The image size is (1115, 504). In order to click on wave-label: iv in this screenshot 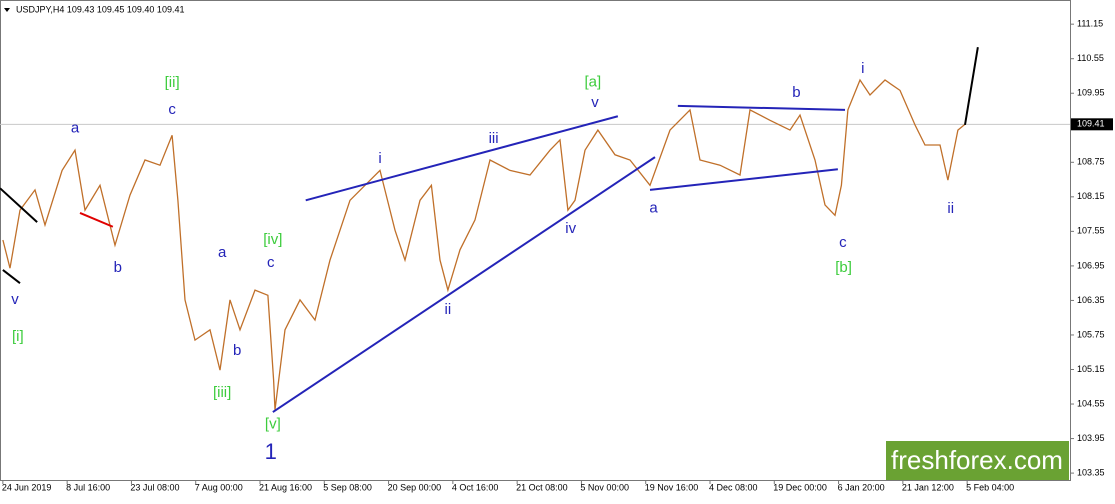, I will do `click(570, 228)`.